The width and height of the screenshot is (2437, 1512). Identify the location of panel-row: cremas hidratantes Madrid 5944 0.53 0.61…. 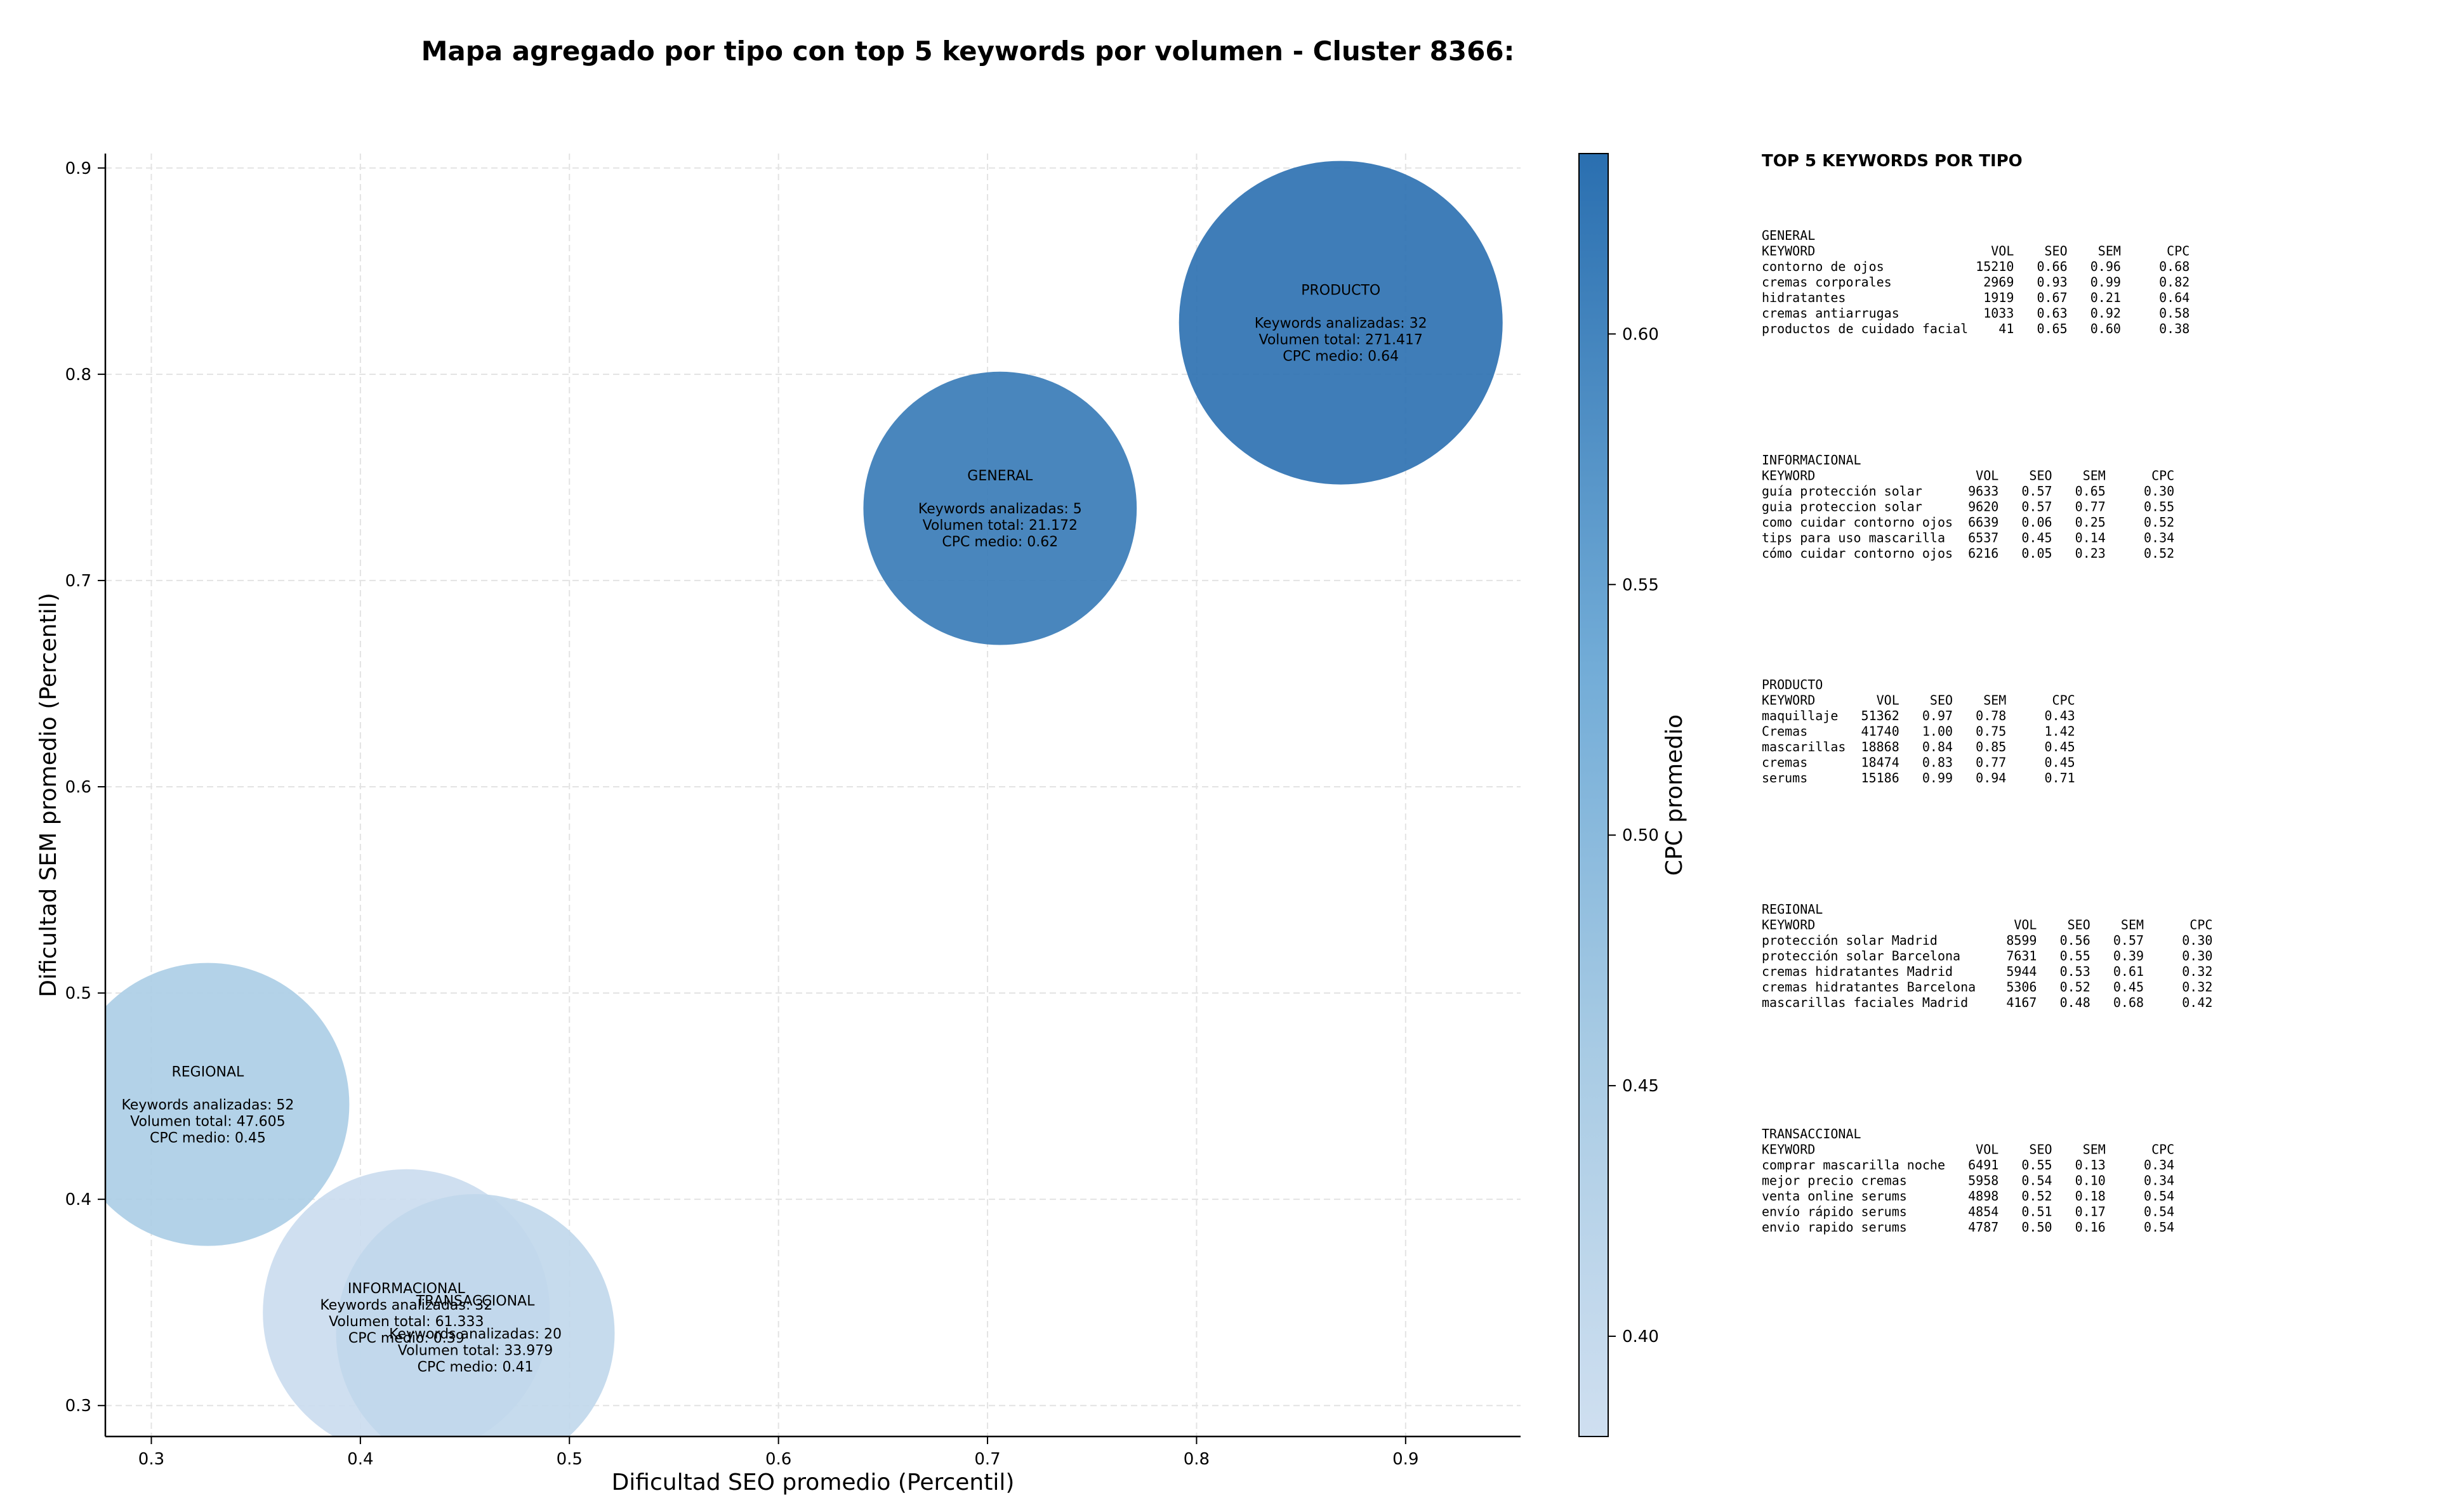
(1987, 972).